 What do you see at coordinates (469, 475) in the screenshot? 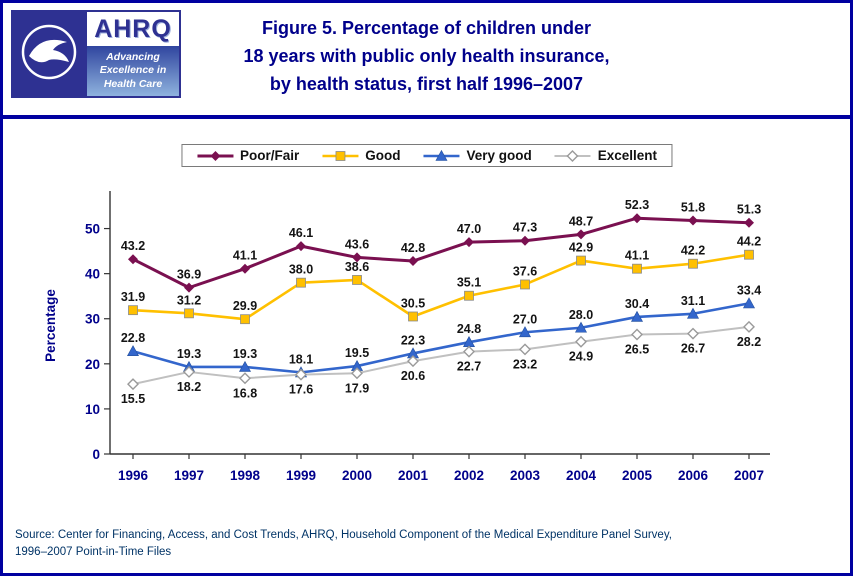
I see `svg-text: 2002` at bounding box center [469, 475].